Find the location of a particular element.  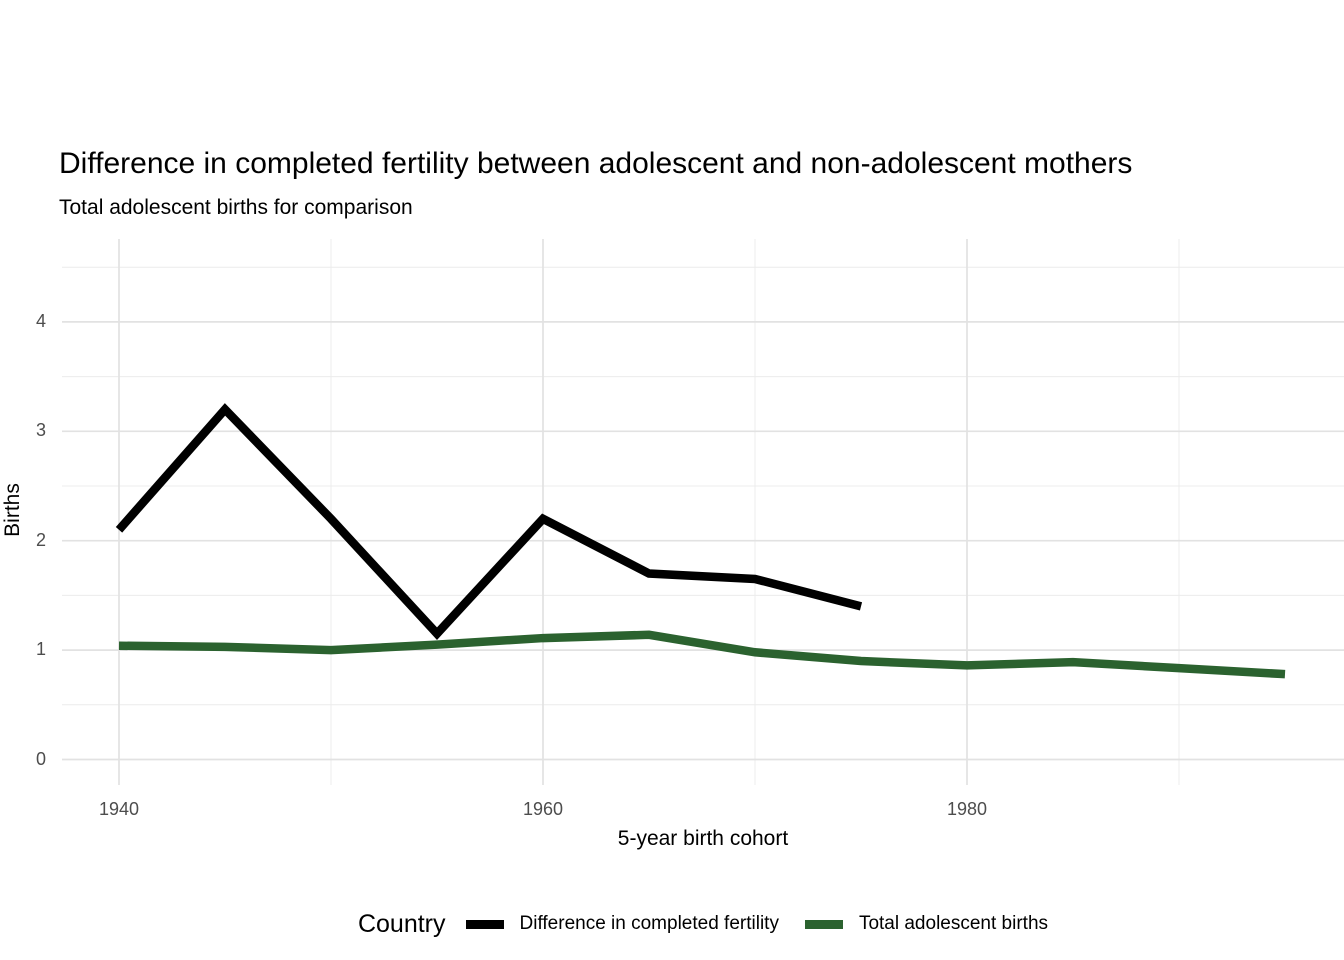

y-tick-label: 1 is located at coordinates (40, 649).